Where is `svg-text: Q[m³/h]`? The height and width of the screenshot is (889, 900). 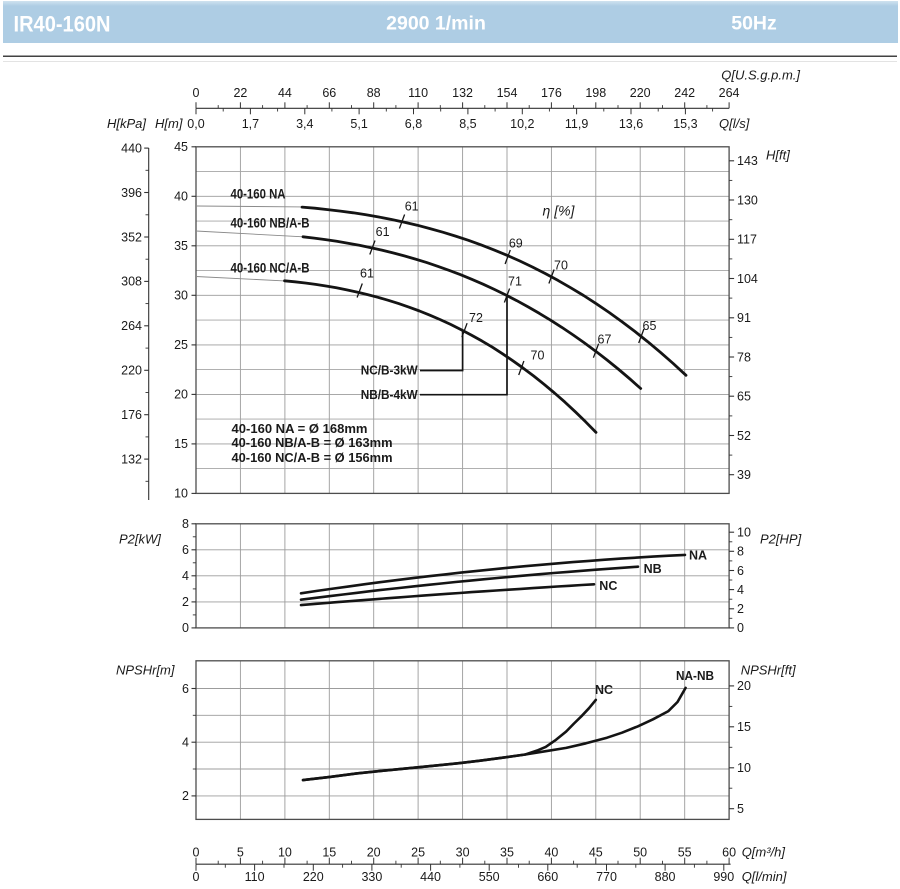
svg-text: Q[m³/h] is located at coordinates (764, 851).